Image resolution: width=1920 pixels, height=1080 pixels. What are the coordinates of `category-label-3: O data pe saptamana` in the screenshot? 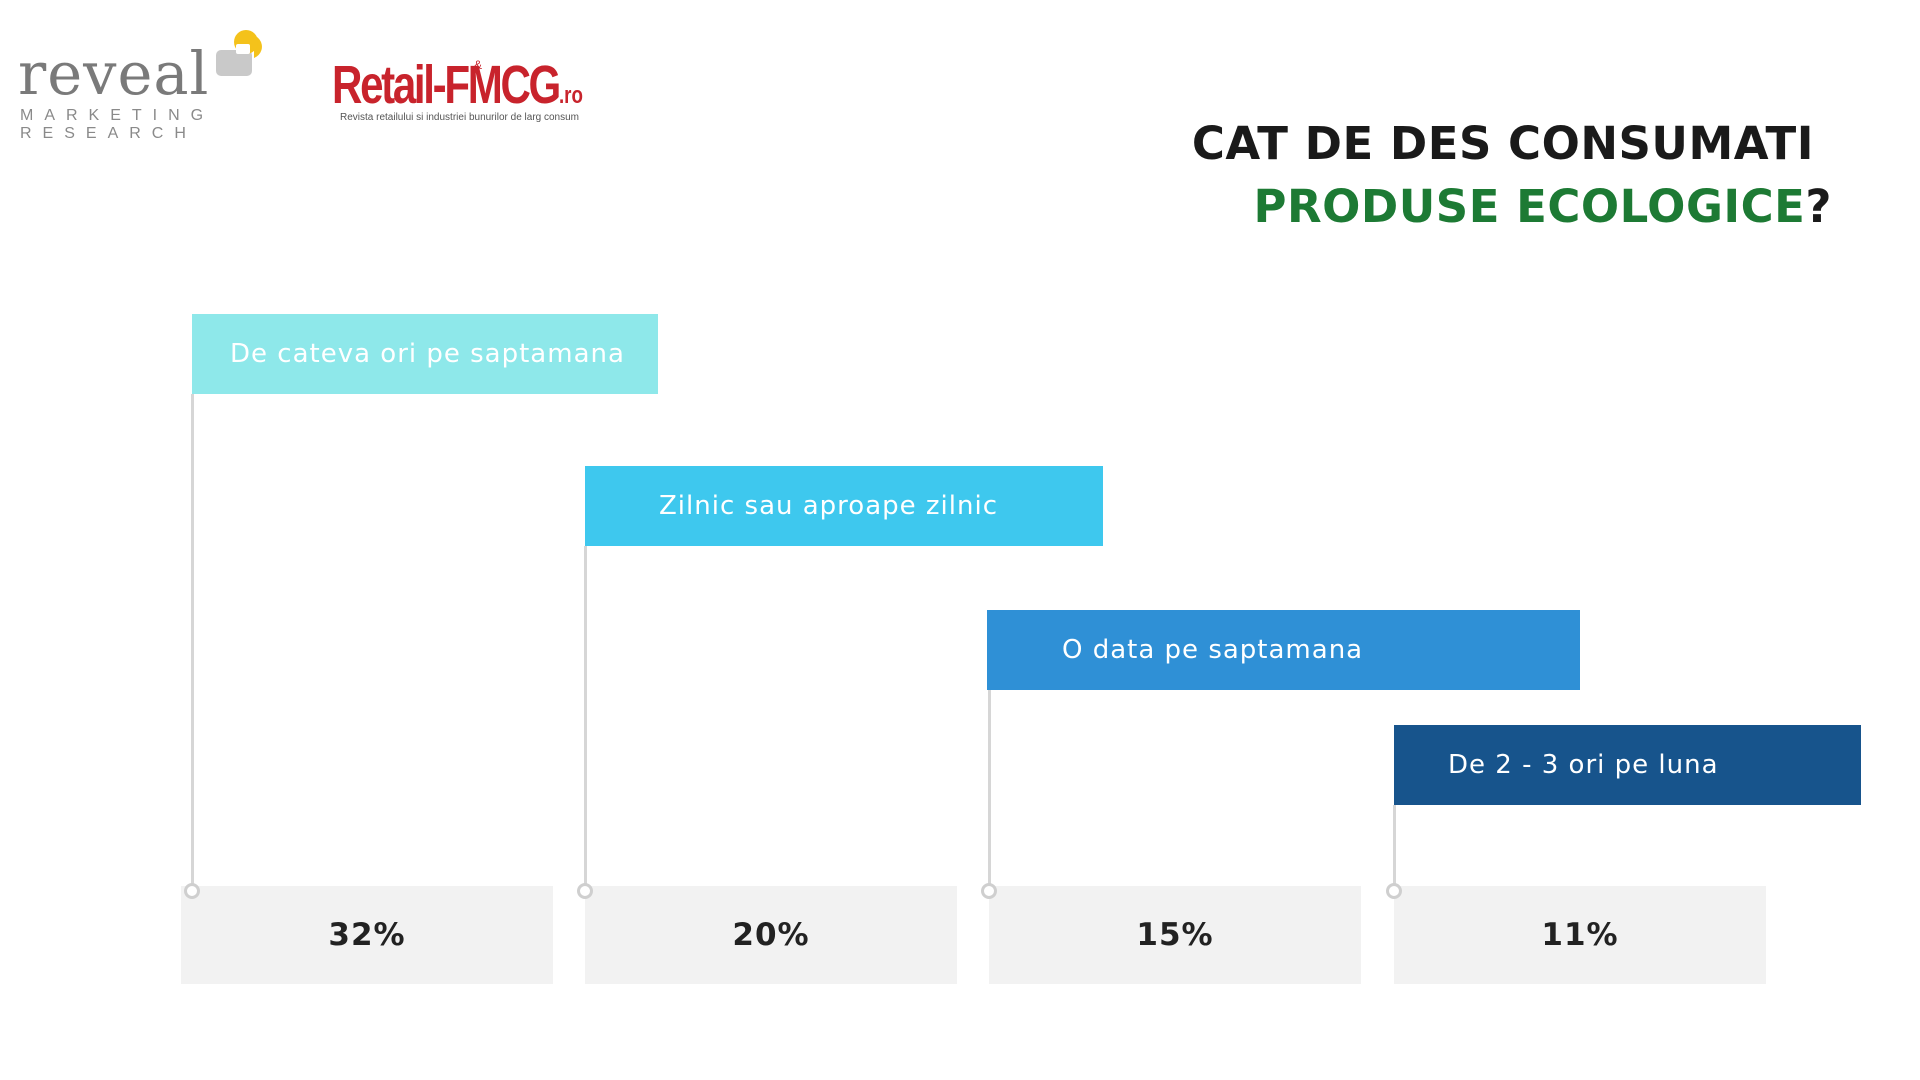 It's located at (1283, 650).